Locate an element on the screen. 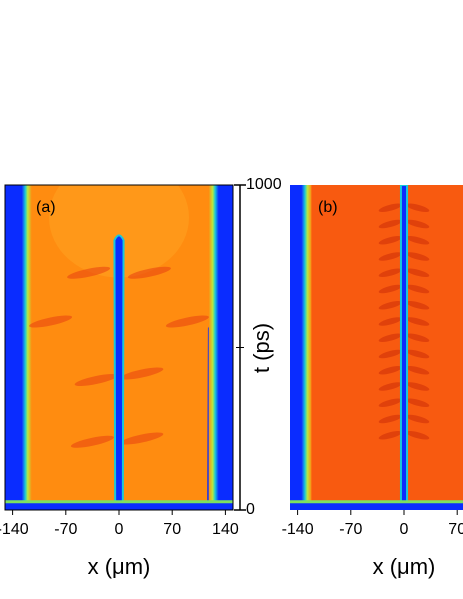 The height and width of the screenshot is (599, 463). x-tick-label: 140 is located at coordinates (225, 529).